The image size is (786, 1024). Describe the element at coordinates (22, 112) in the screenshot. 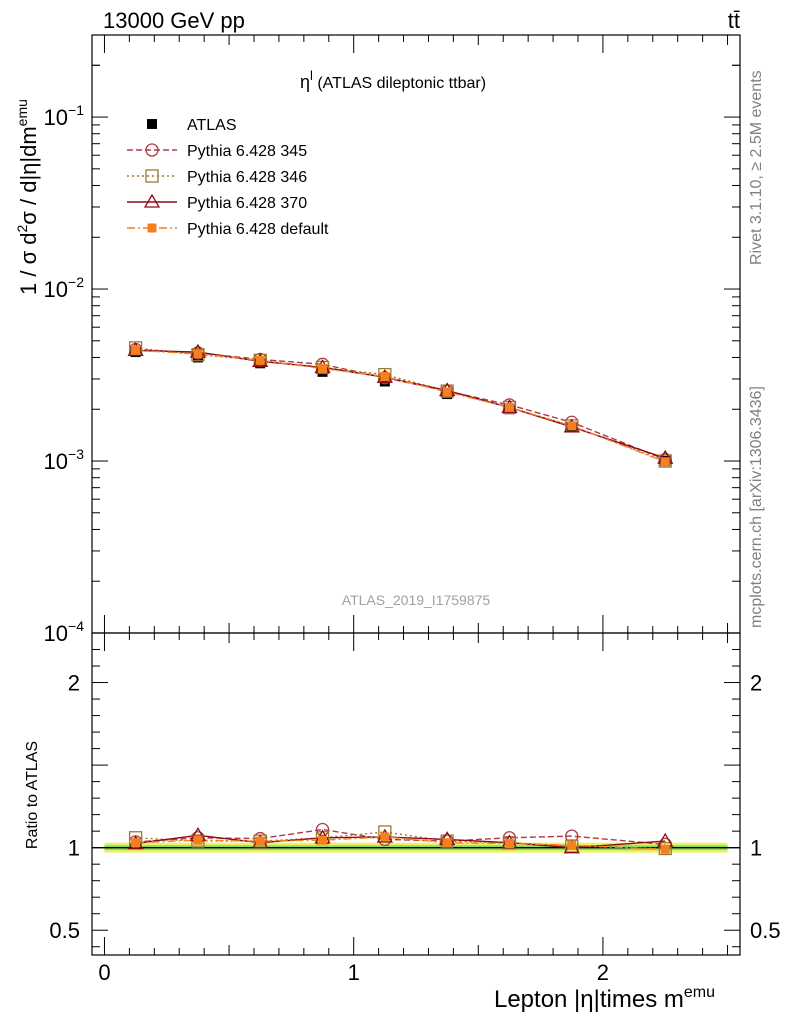

I see `y-label-part-4: emu` at that location.